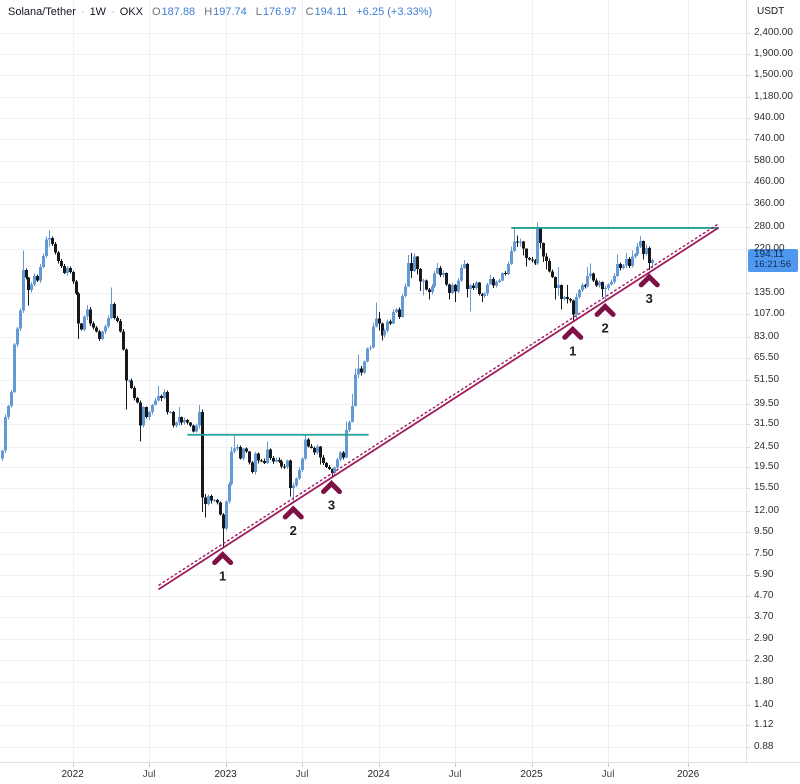  Describe the element at coordinates (764, 660) in the screenshot. I see `price-axis-label: 2.30` at that location.